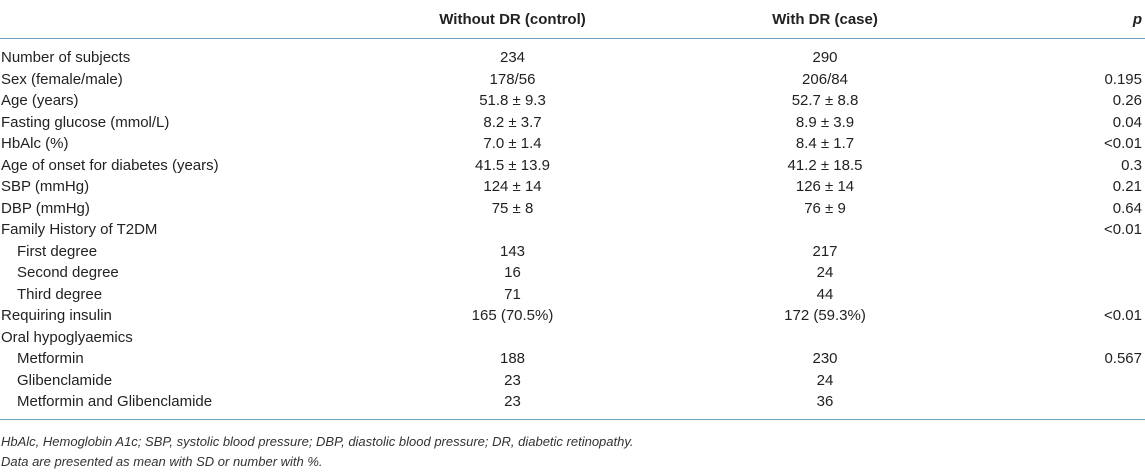 This screenshot has height=472, width=1145. I want to click on control-value: 8.2 ± 3.7, so click(512, 122).